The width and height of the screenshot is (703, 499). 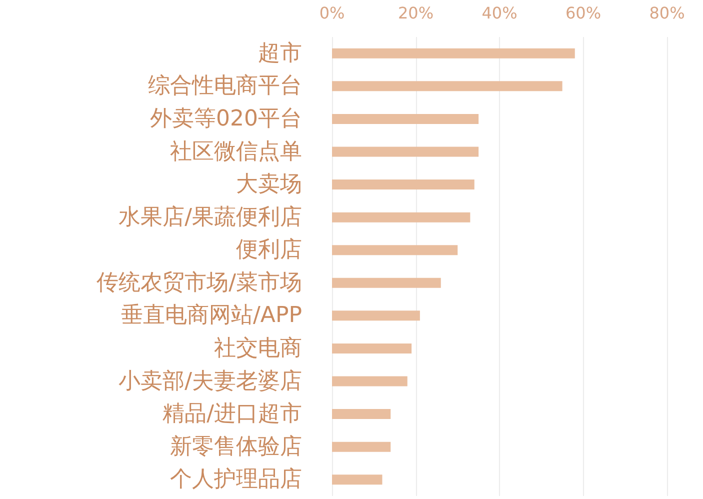 What do you see at coordinates (416, 13) in the screenshot?
I see `x-tick-label: 20%` at bounding box center [416, 13].